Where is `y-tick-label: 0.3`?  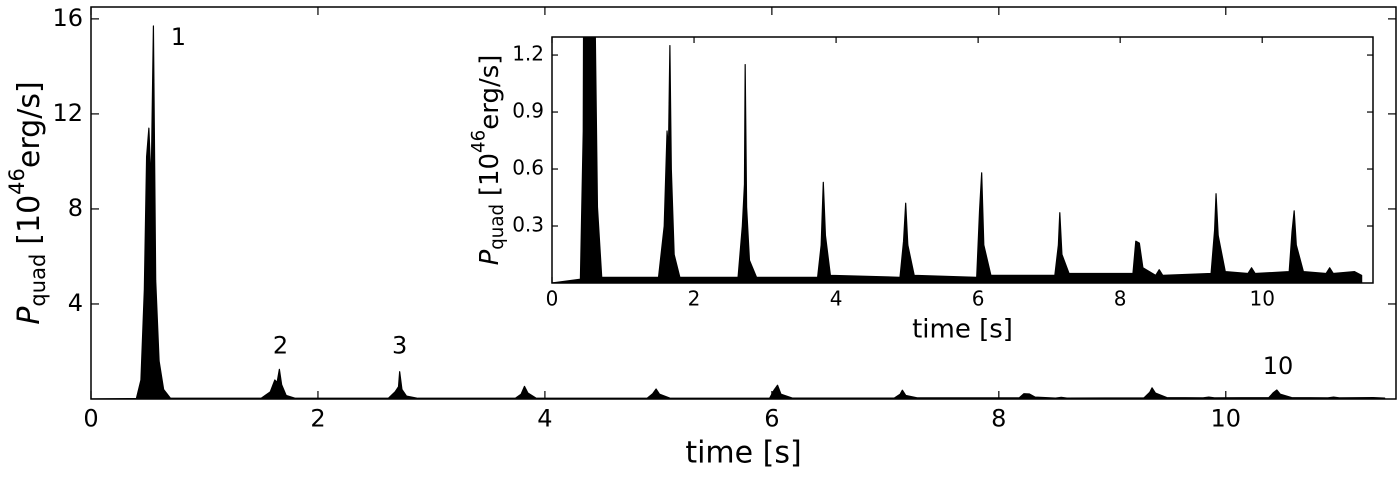
y-tick-label: 0.3 is located at coordinates (528, 225).